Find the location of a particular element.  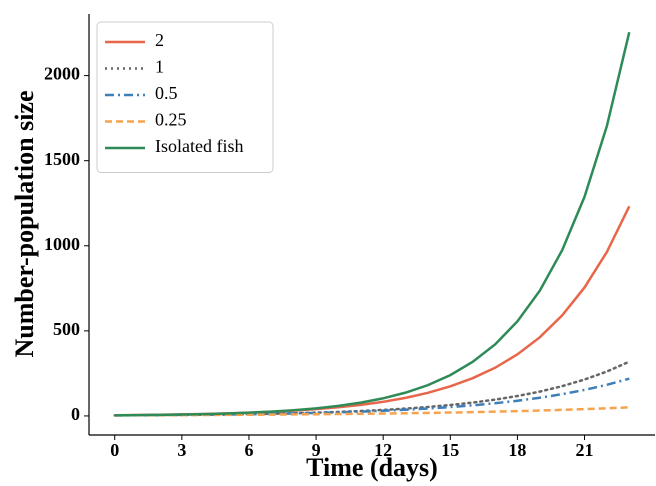

y-tick-label: 0 is located at coordinates (75, 414).